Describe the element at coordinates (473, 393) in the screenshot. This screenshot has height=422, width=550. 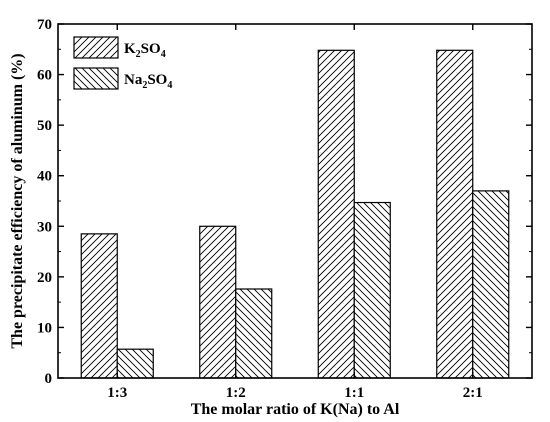
I see `x-tick-label: 2:1` at that location.